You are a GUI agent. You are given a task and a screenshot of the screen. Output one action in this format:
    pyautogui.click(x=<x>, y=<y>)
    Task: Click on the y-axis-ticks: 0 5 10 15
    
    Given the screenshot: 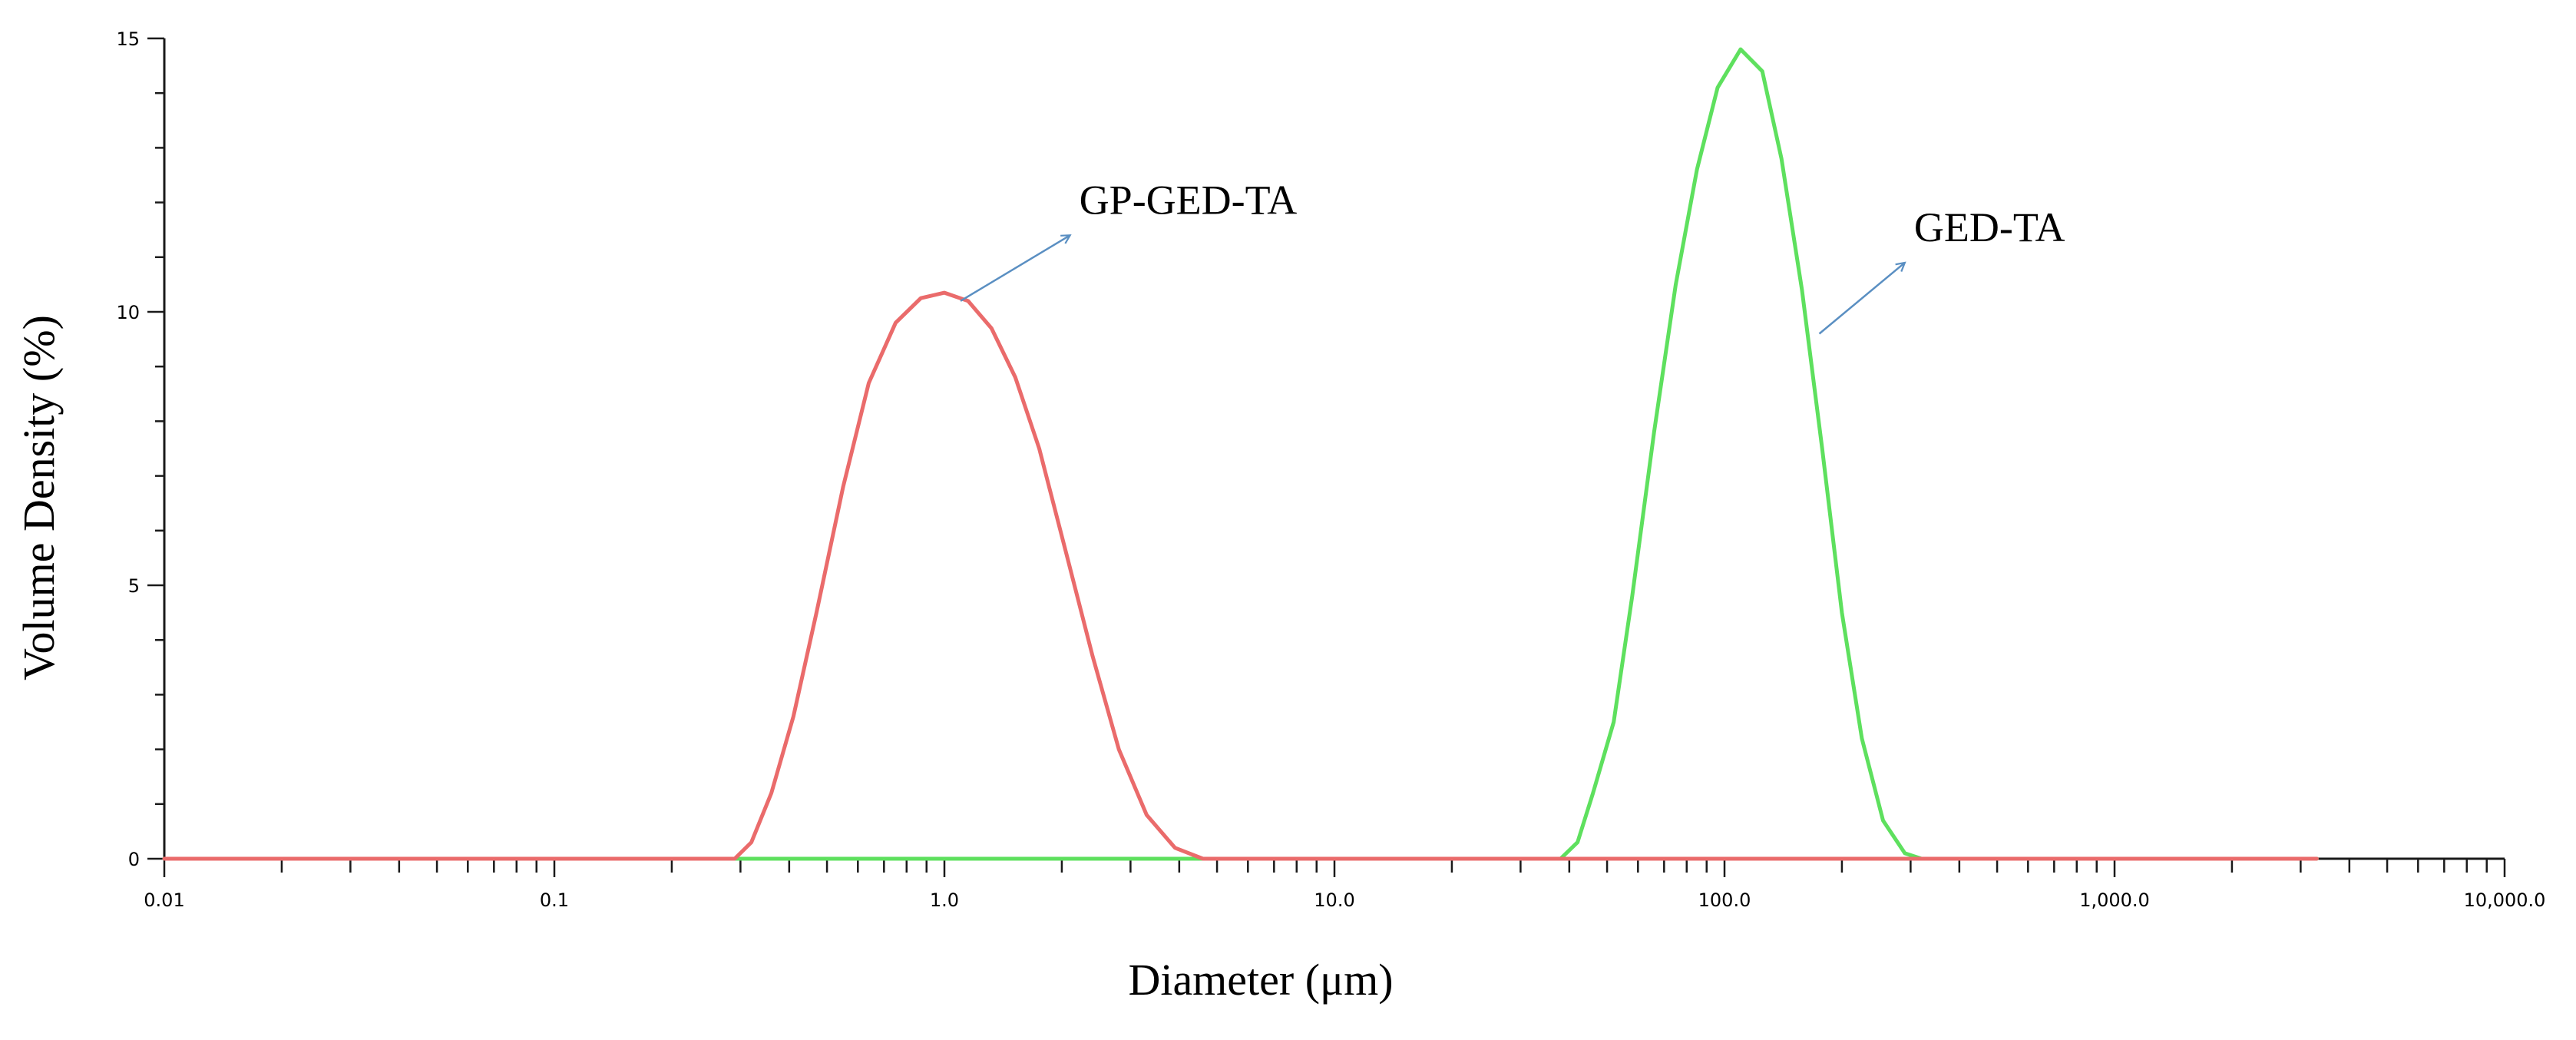 What is the action you would take?
    pyautogui.click(x=140, y=449)
    